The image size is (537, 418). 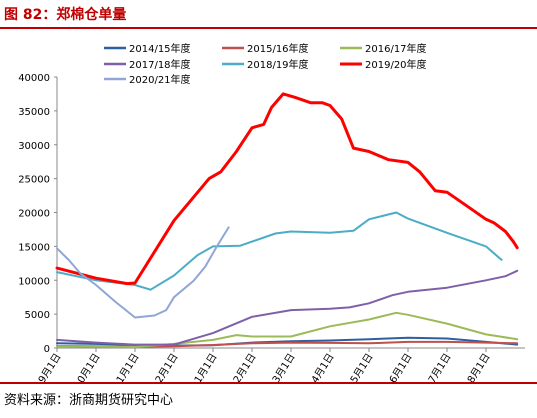 I want to click on legend-label: 2019/20年度, so click(x=396, y=64).